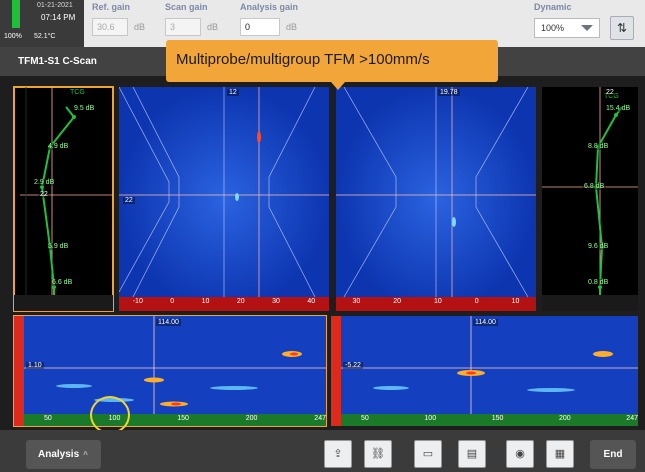 This screenshot has width=645, height=472. Describe the element at coordinates (224, 304) in the screenshot. I see `sscan-left-axis: -10 0 10 20 30 40` at that location.